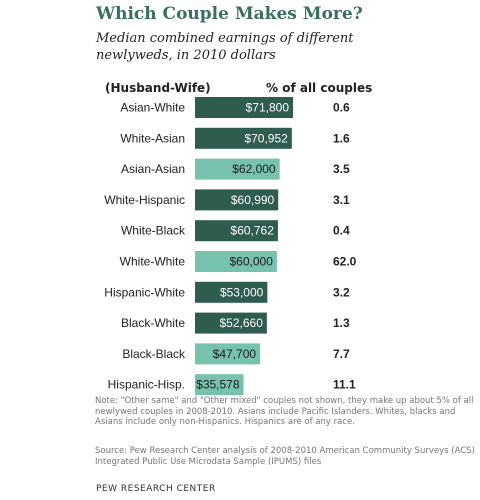  Describe the element at coordinates (341, 323) in the screenshot. I see `share-value: 1.3` at that location.